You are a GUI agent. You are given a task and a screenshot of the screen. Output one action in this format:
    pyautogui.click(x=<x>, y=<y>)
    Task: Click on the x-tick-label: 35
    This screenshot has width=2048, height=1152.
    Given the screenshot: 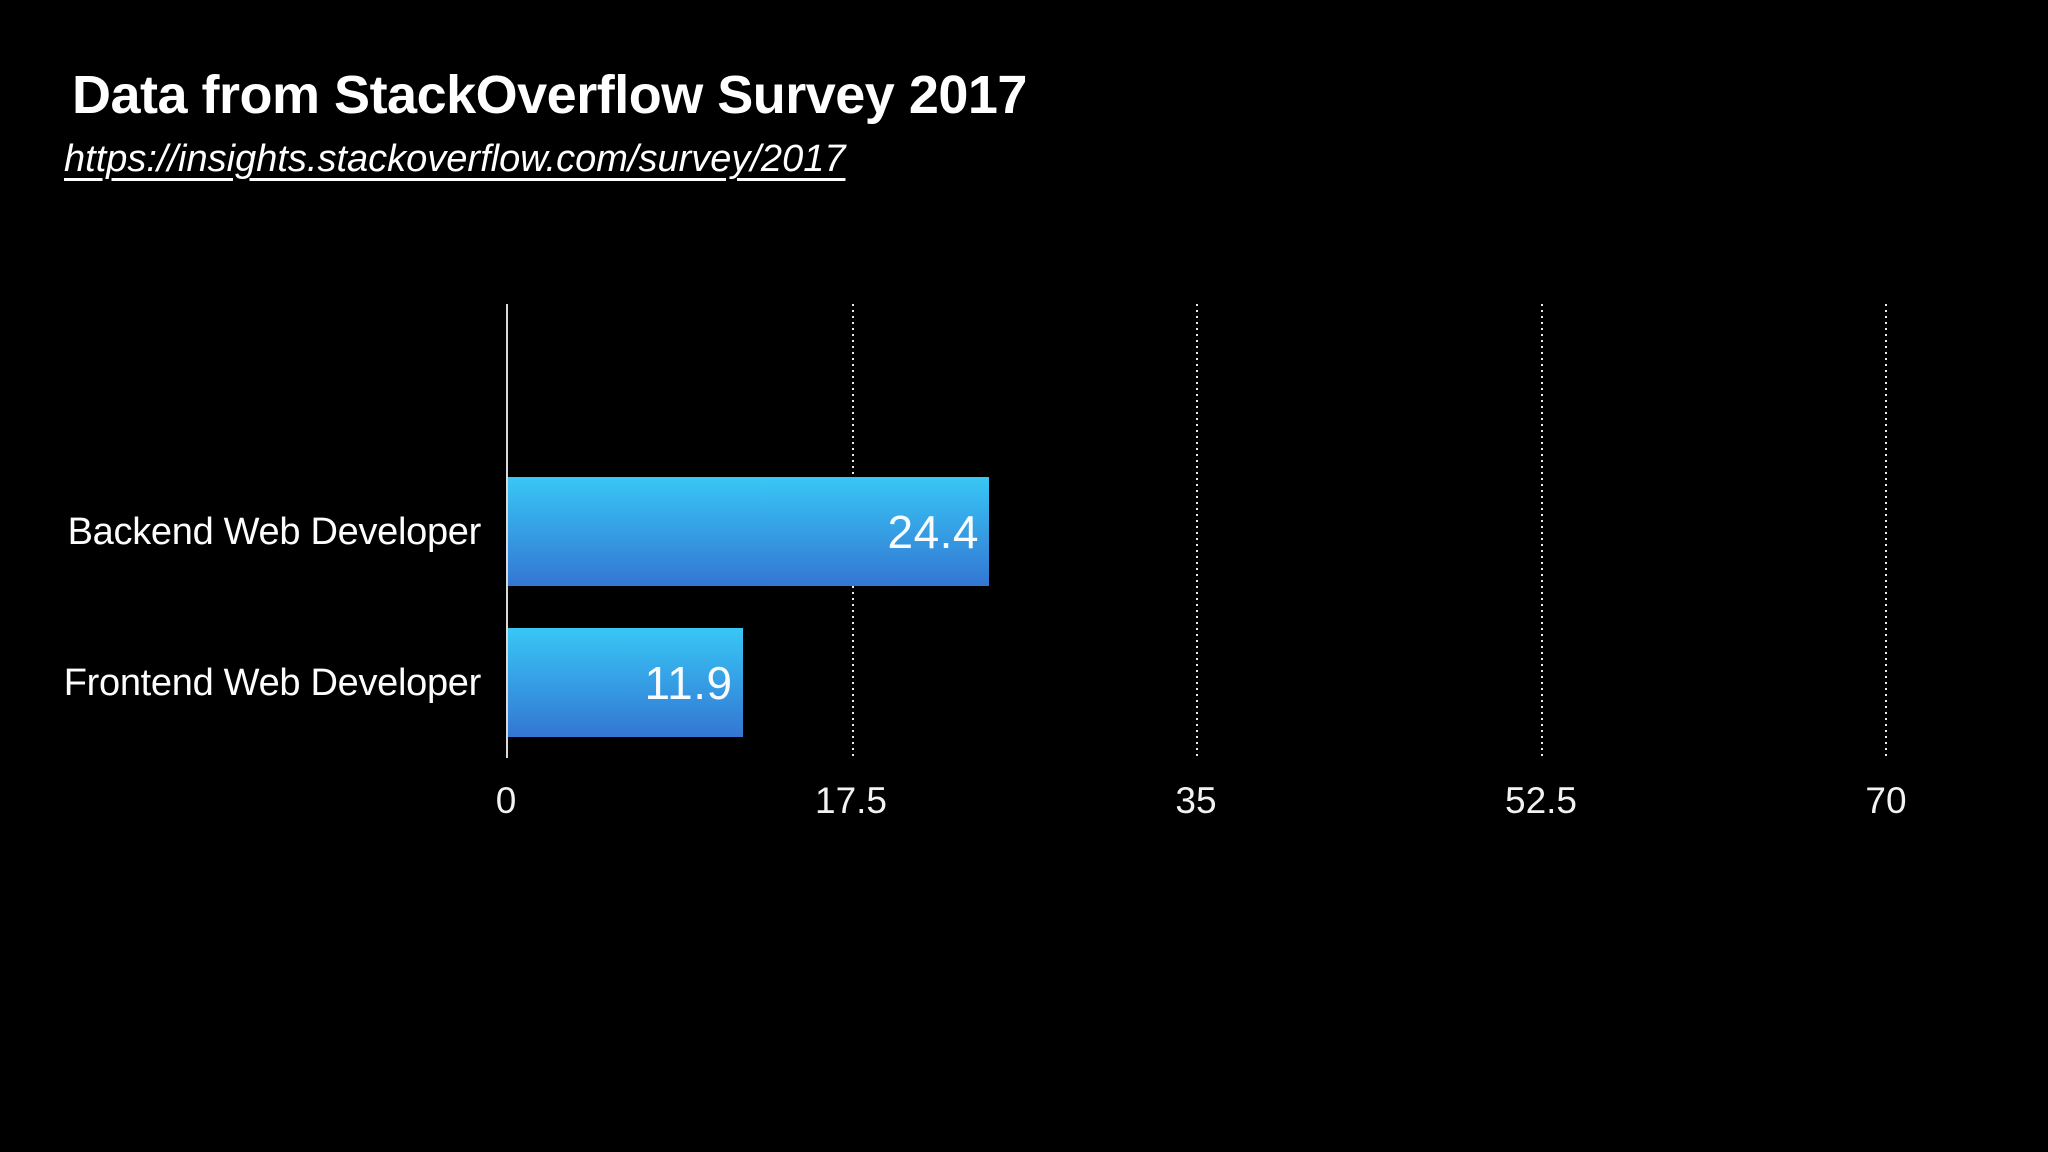 What is the action you would take?
    pyautogui.click(x=1196, y=800)
    